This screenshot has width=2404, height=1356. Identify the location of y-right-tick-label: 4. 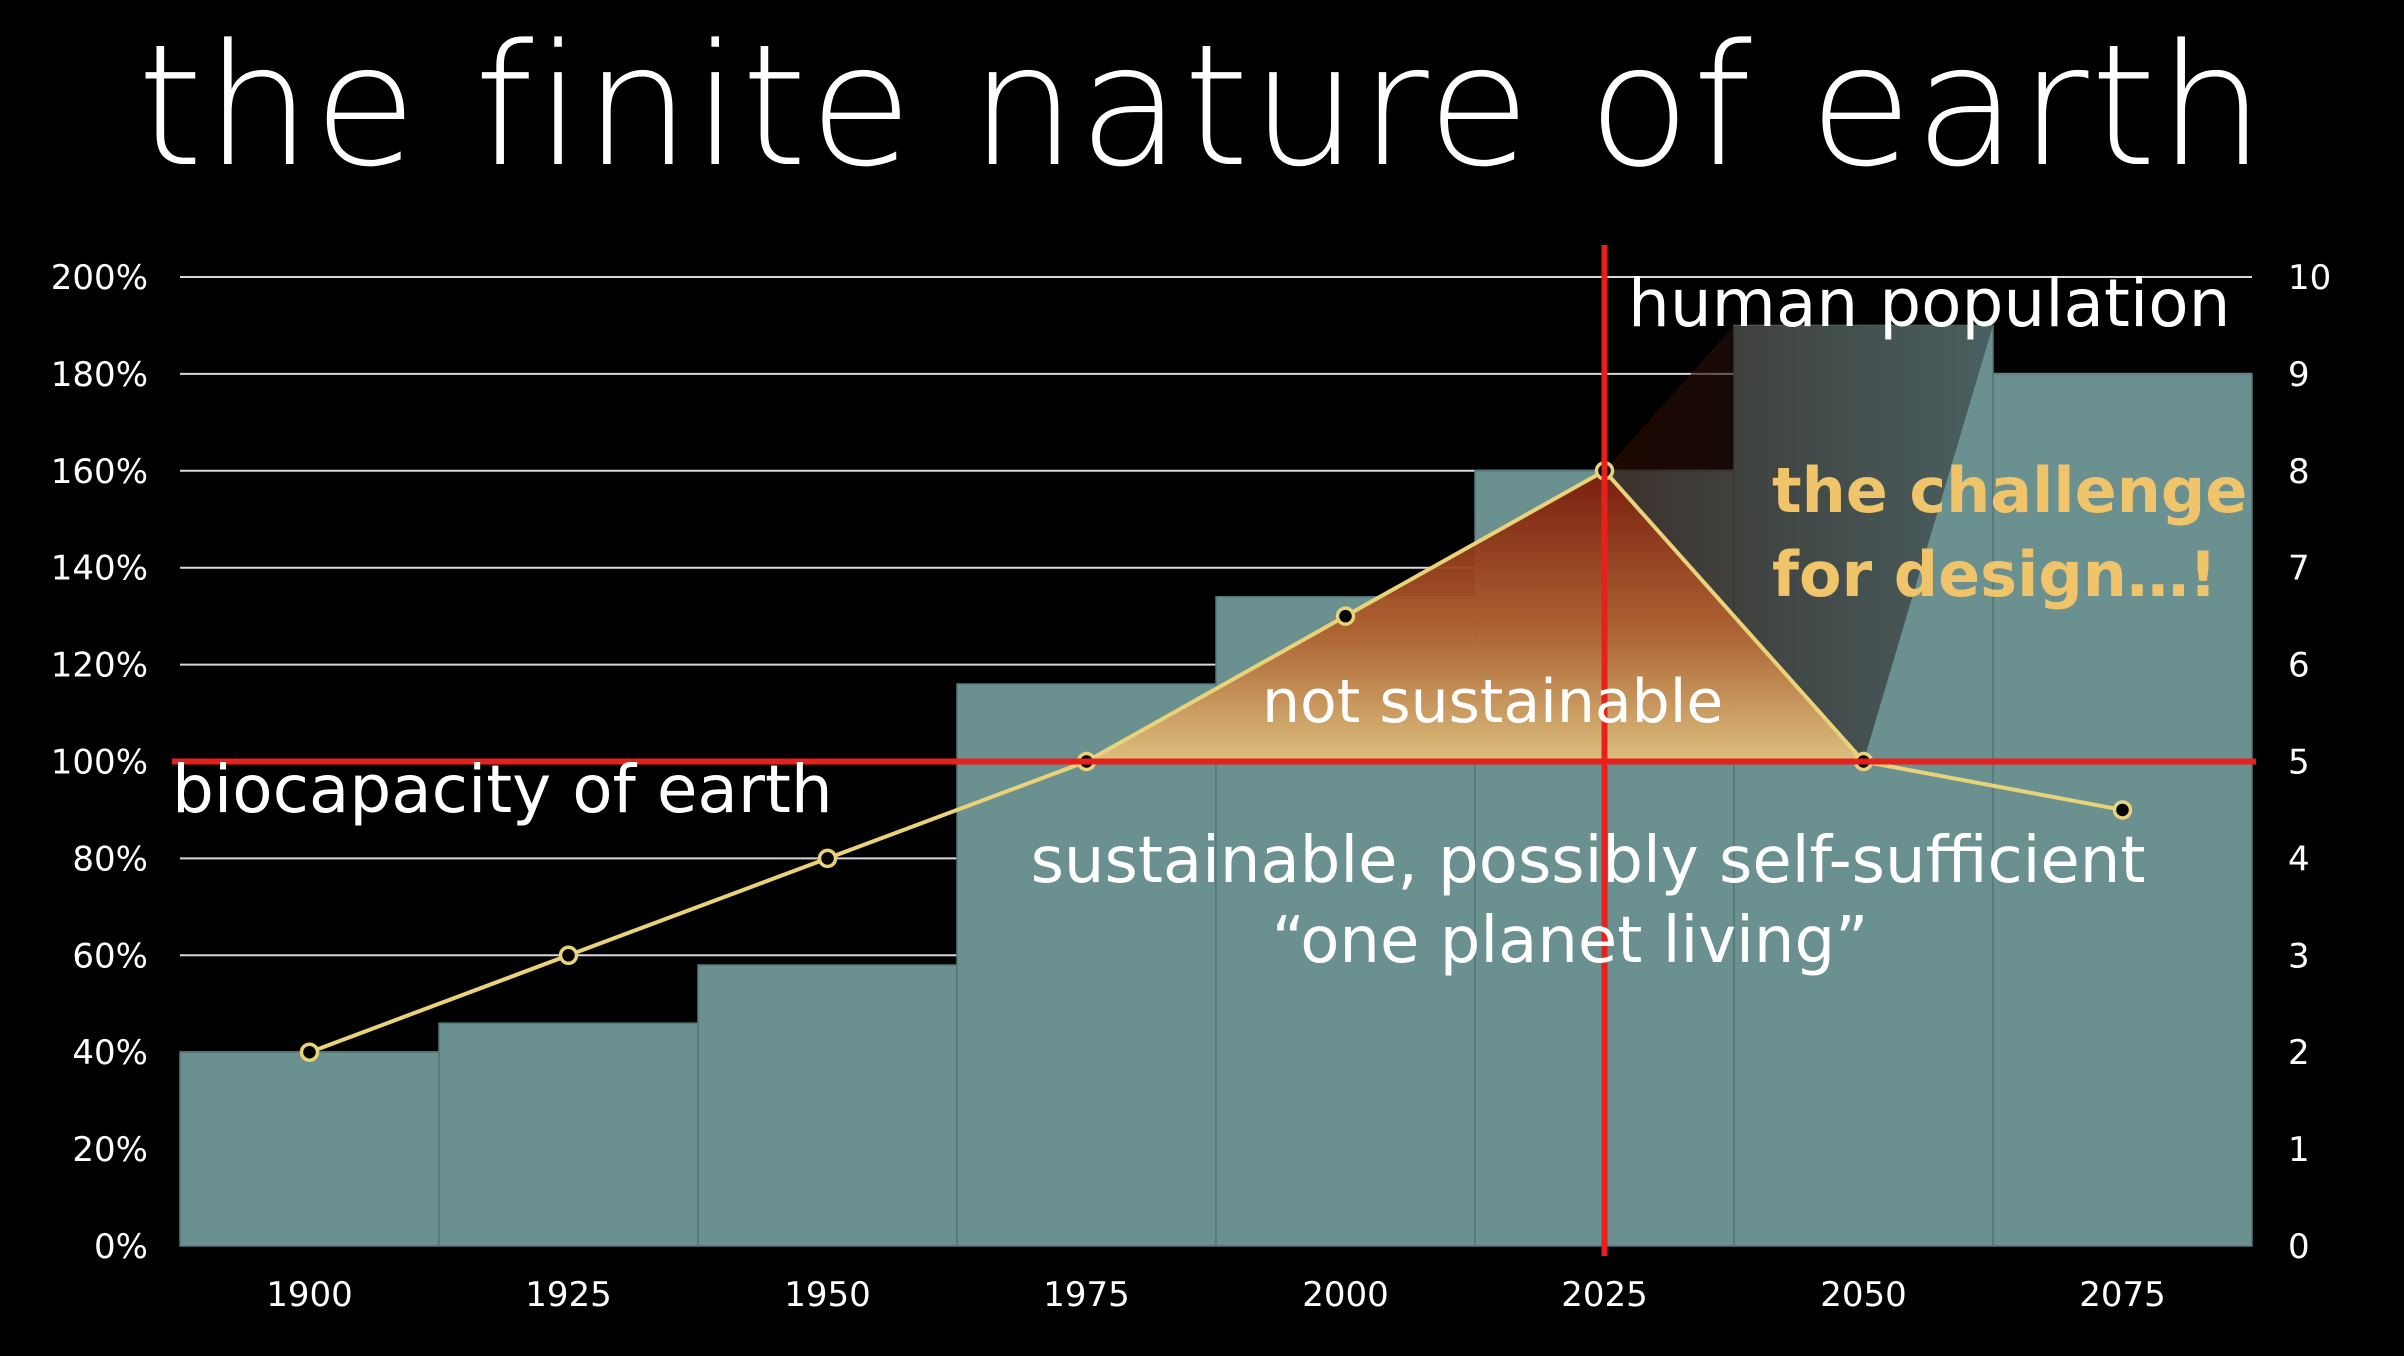
(2299, 859).